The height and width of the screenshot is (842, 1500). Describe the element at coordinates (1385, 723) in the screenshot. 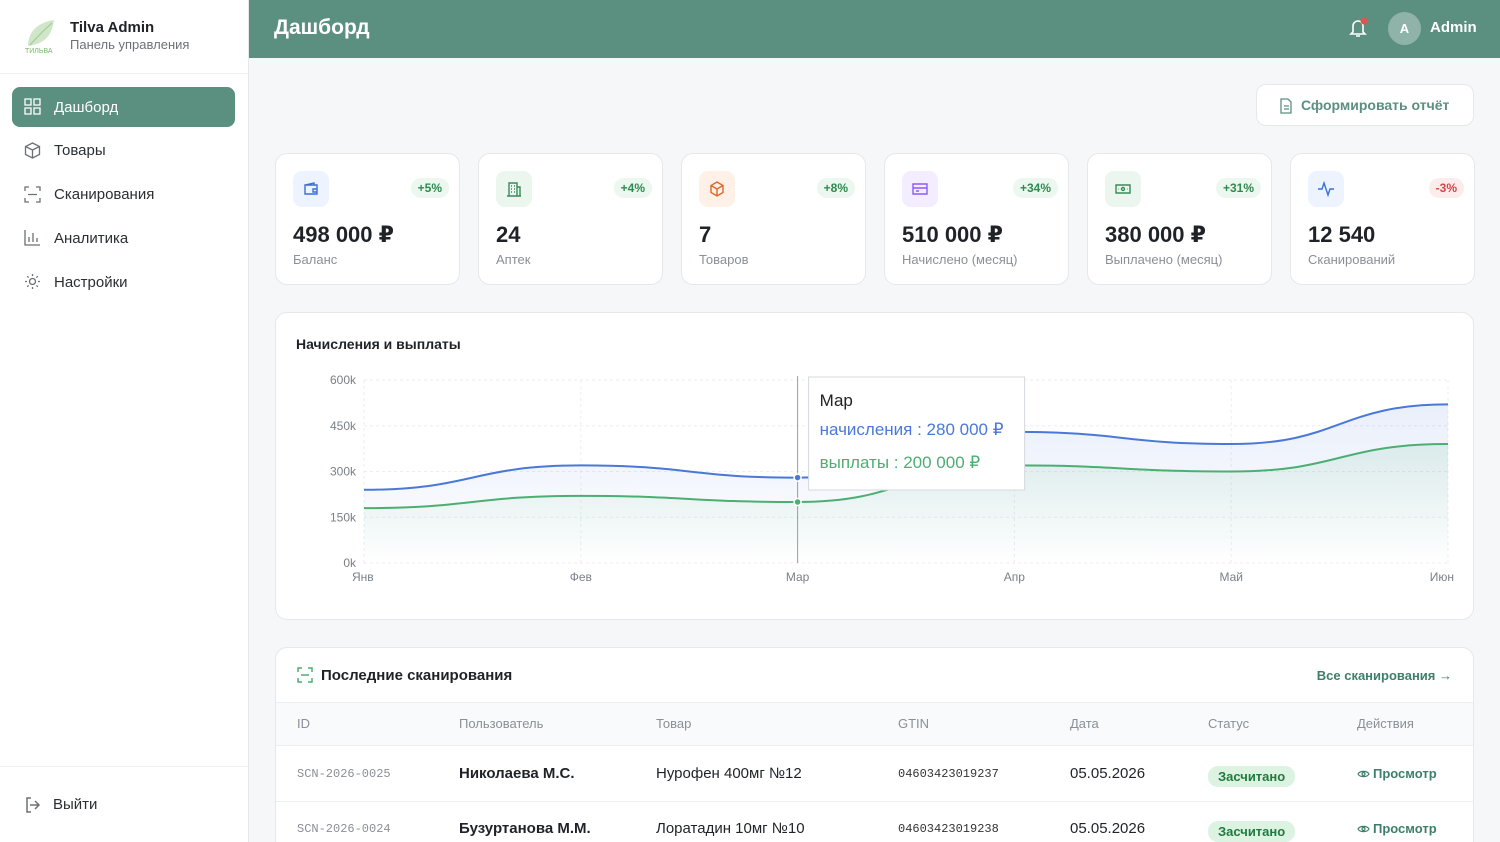

I see `column-header: Действия` at that location.